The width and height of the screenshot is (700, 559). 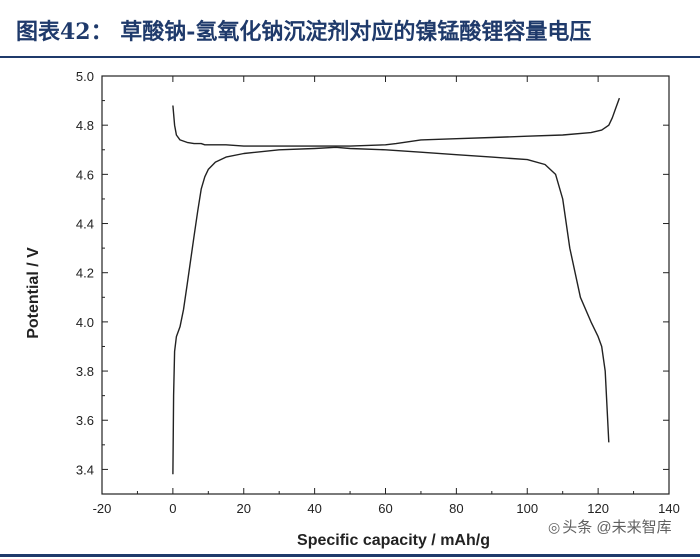 What do you see at coordinates (172, 508) in the screenshot?
I see `x-tick-label: 0` at bounding box center [172, 508].